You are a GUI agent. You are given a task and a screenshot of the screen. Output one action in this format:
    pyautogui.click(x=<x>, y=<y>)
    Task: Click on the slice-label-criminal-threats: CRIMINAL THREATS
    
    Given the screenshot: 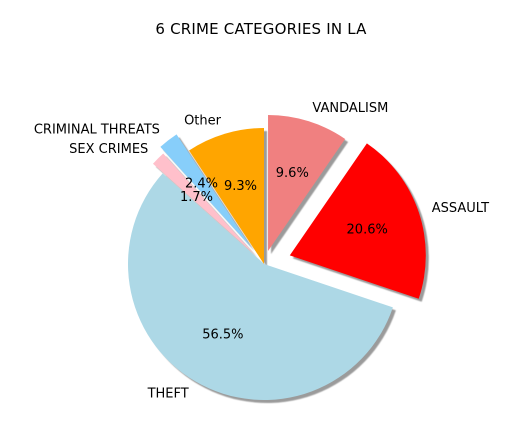 What is the action you would take?
    pyautogui.click(x=97, y=130)
    